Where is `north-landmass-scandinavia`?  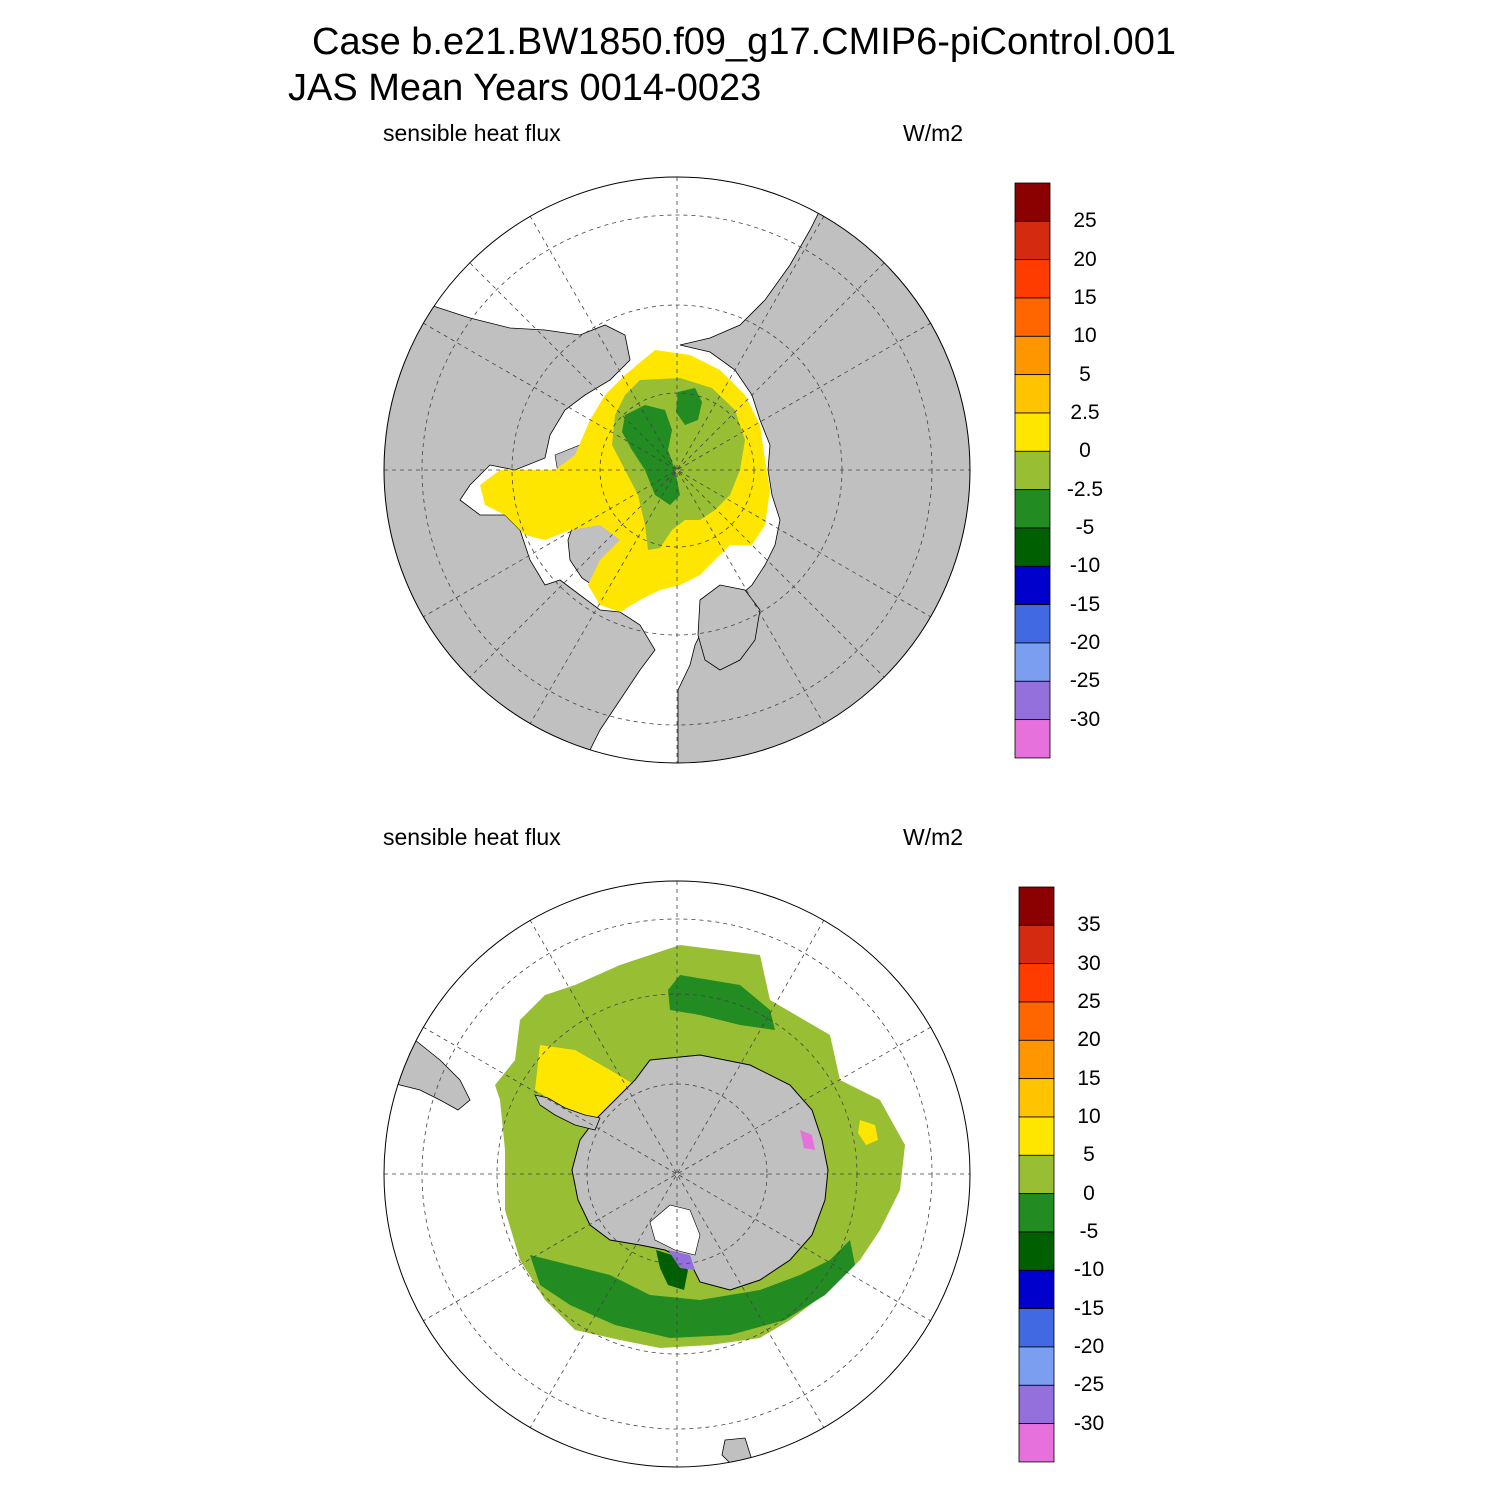 north-landmass-scandinavia is located at coordinates (729, 627).